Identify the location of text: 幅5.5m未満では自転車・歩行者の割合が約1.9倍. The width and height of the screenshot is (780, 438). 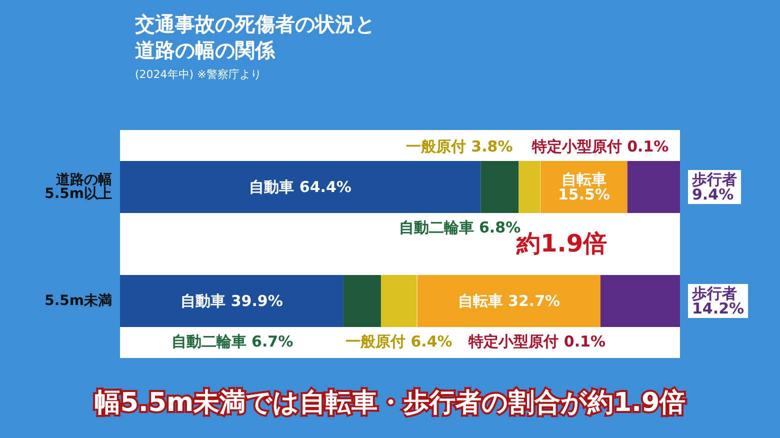
(390, 403).